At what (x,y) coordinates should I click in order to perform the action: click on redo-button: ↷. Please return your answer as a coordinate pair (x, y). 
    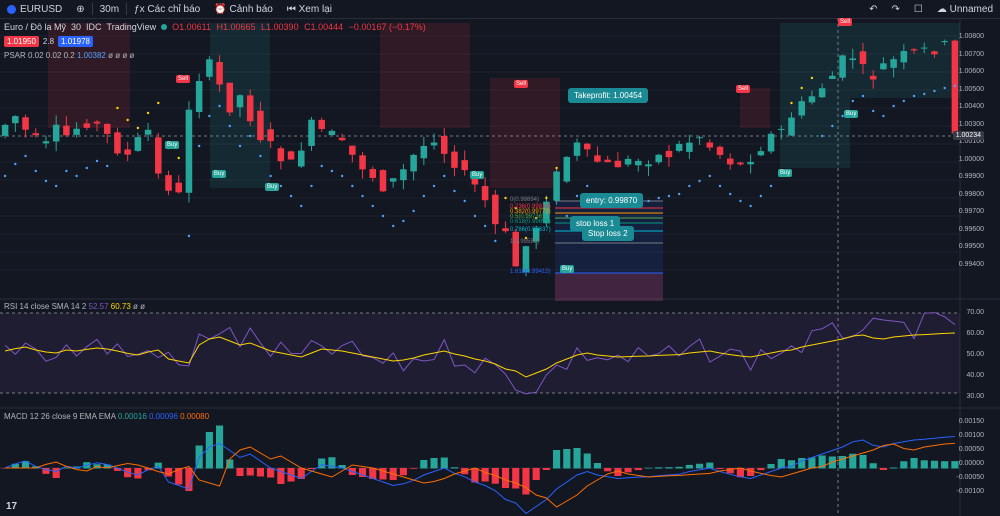
    Looking at the image, I should click on (895, 9).